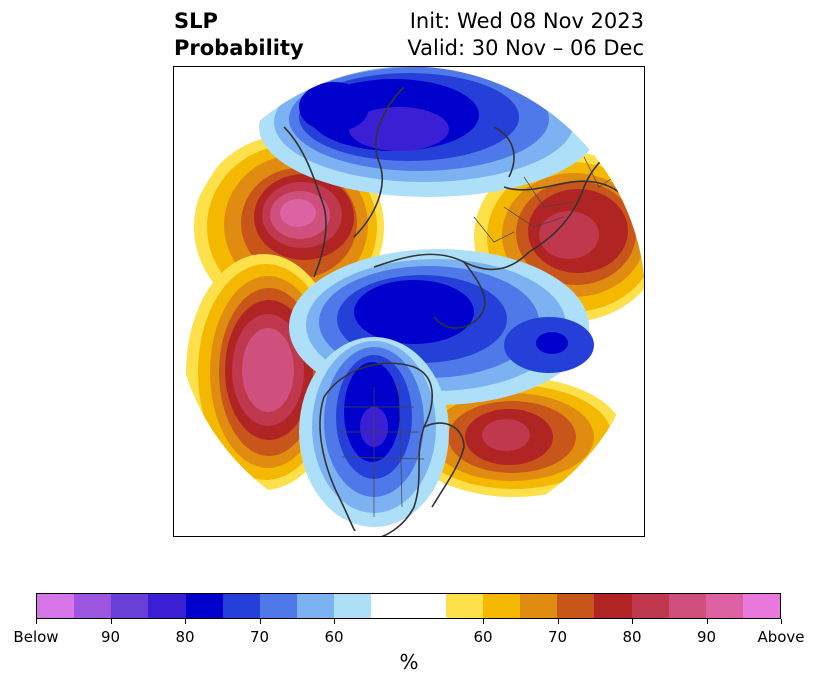 The width and height of the screenshot is (819, 686). Describe the element at coordinates (514, 437) in the screenshot. I see `anomaly-above-atlantic` at that location.